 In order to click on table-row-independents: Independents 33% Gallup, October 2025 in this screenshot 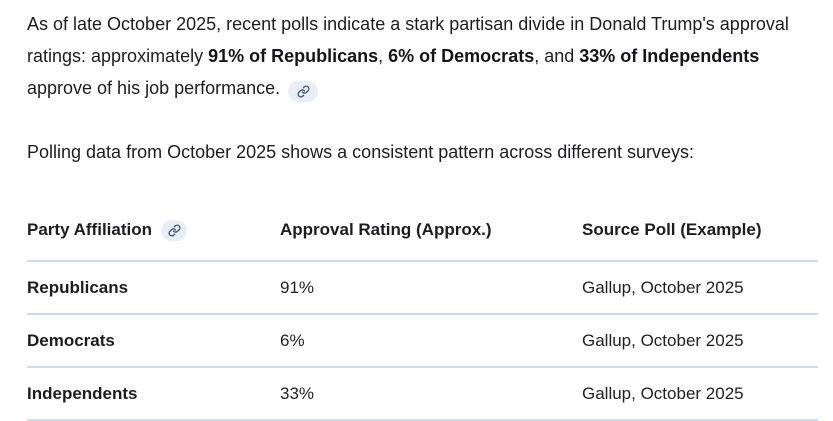, I will do `click(422, 394)`.